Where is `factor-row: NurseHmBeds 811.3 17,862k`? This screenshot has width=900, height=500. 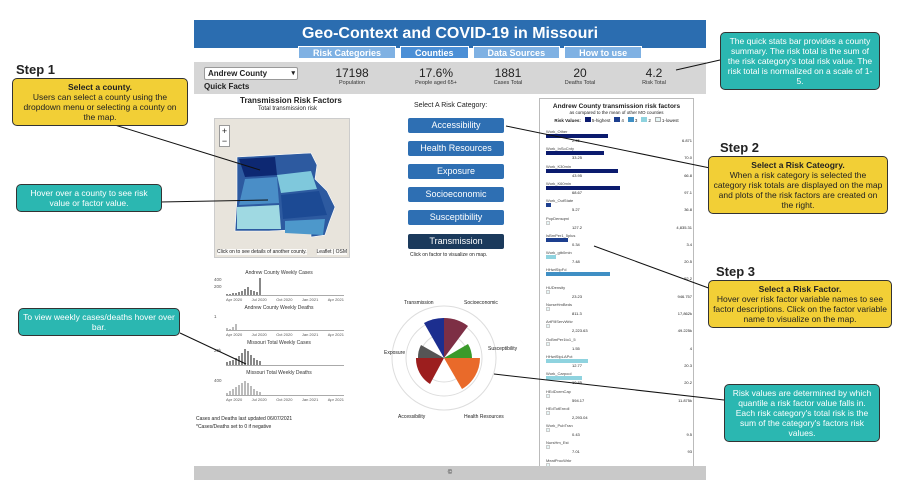 factor-row: NurseHmBeds 811.3 17,862k is located at coordinates (619, 309).